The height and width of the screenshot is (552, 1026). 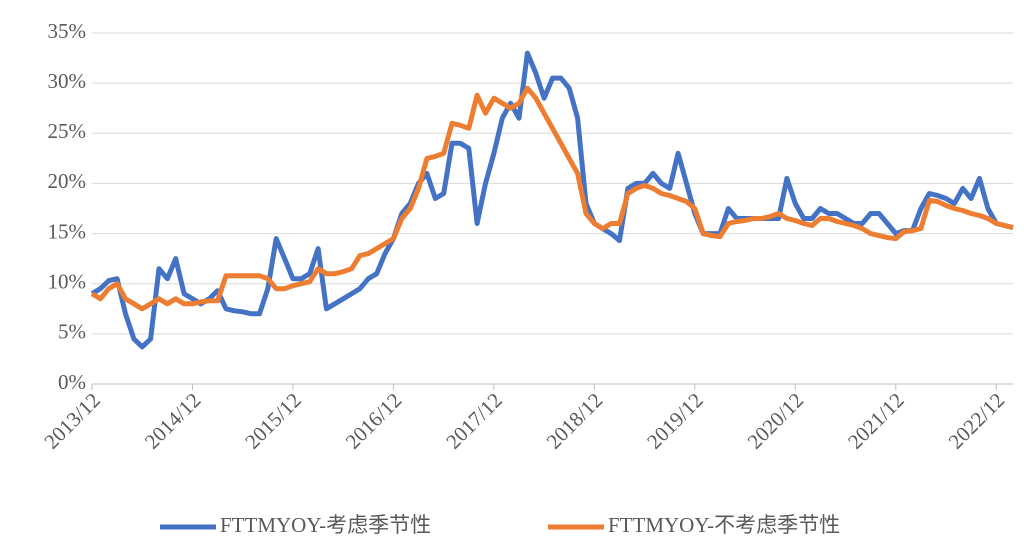 I want to click on x-tick-label: 2020/12, so click(x=776, y=421).